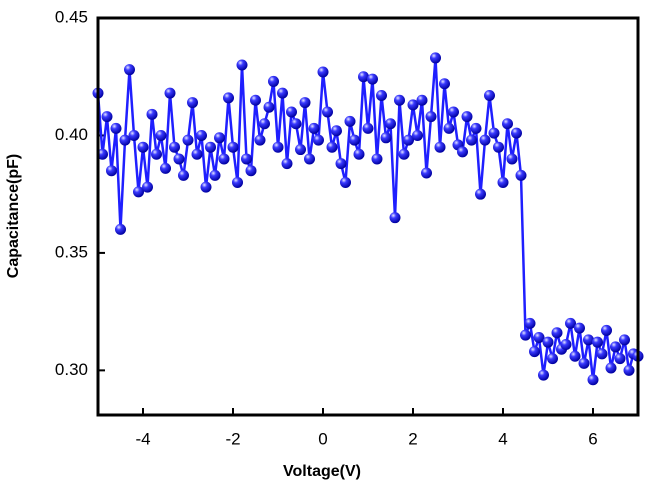 The width and height of the screenshot is (649, 482). Describe the element at coordinates (502, 438) in the screenshot. I see `x-tick-label: 4` at that location.